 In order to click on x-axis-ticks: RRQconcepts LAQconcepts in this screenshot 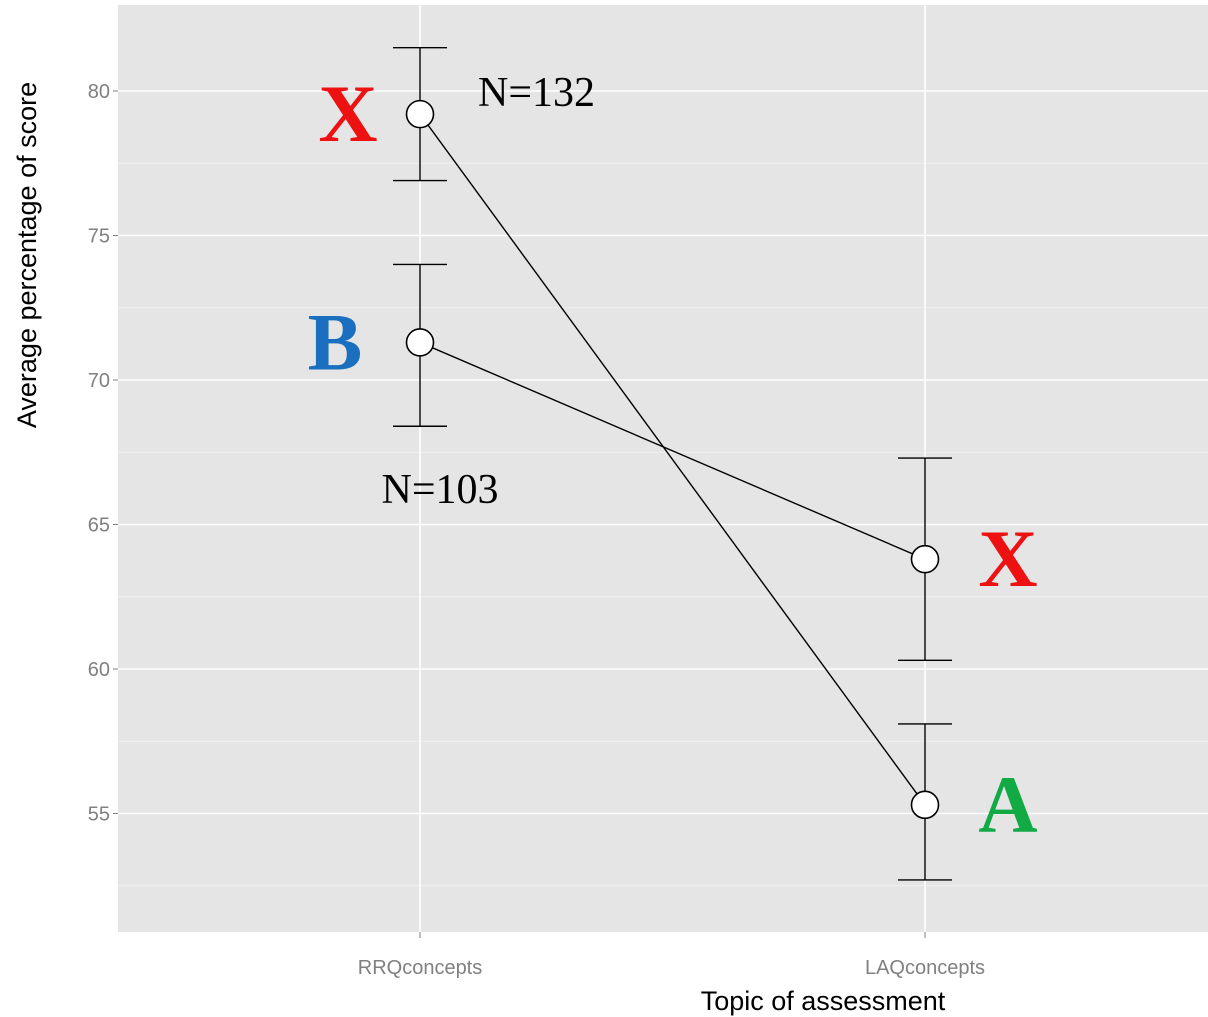, I will do `click(671, 955)`.